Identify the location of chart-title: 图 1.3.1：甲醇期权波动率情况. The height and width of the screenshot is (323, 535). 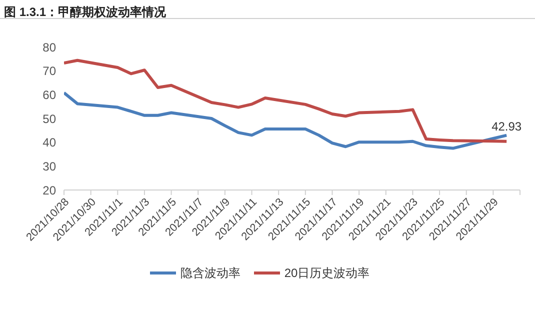
(85, 12).